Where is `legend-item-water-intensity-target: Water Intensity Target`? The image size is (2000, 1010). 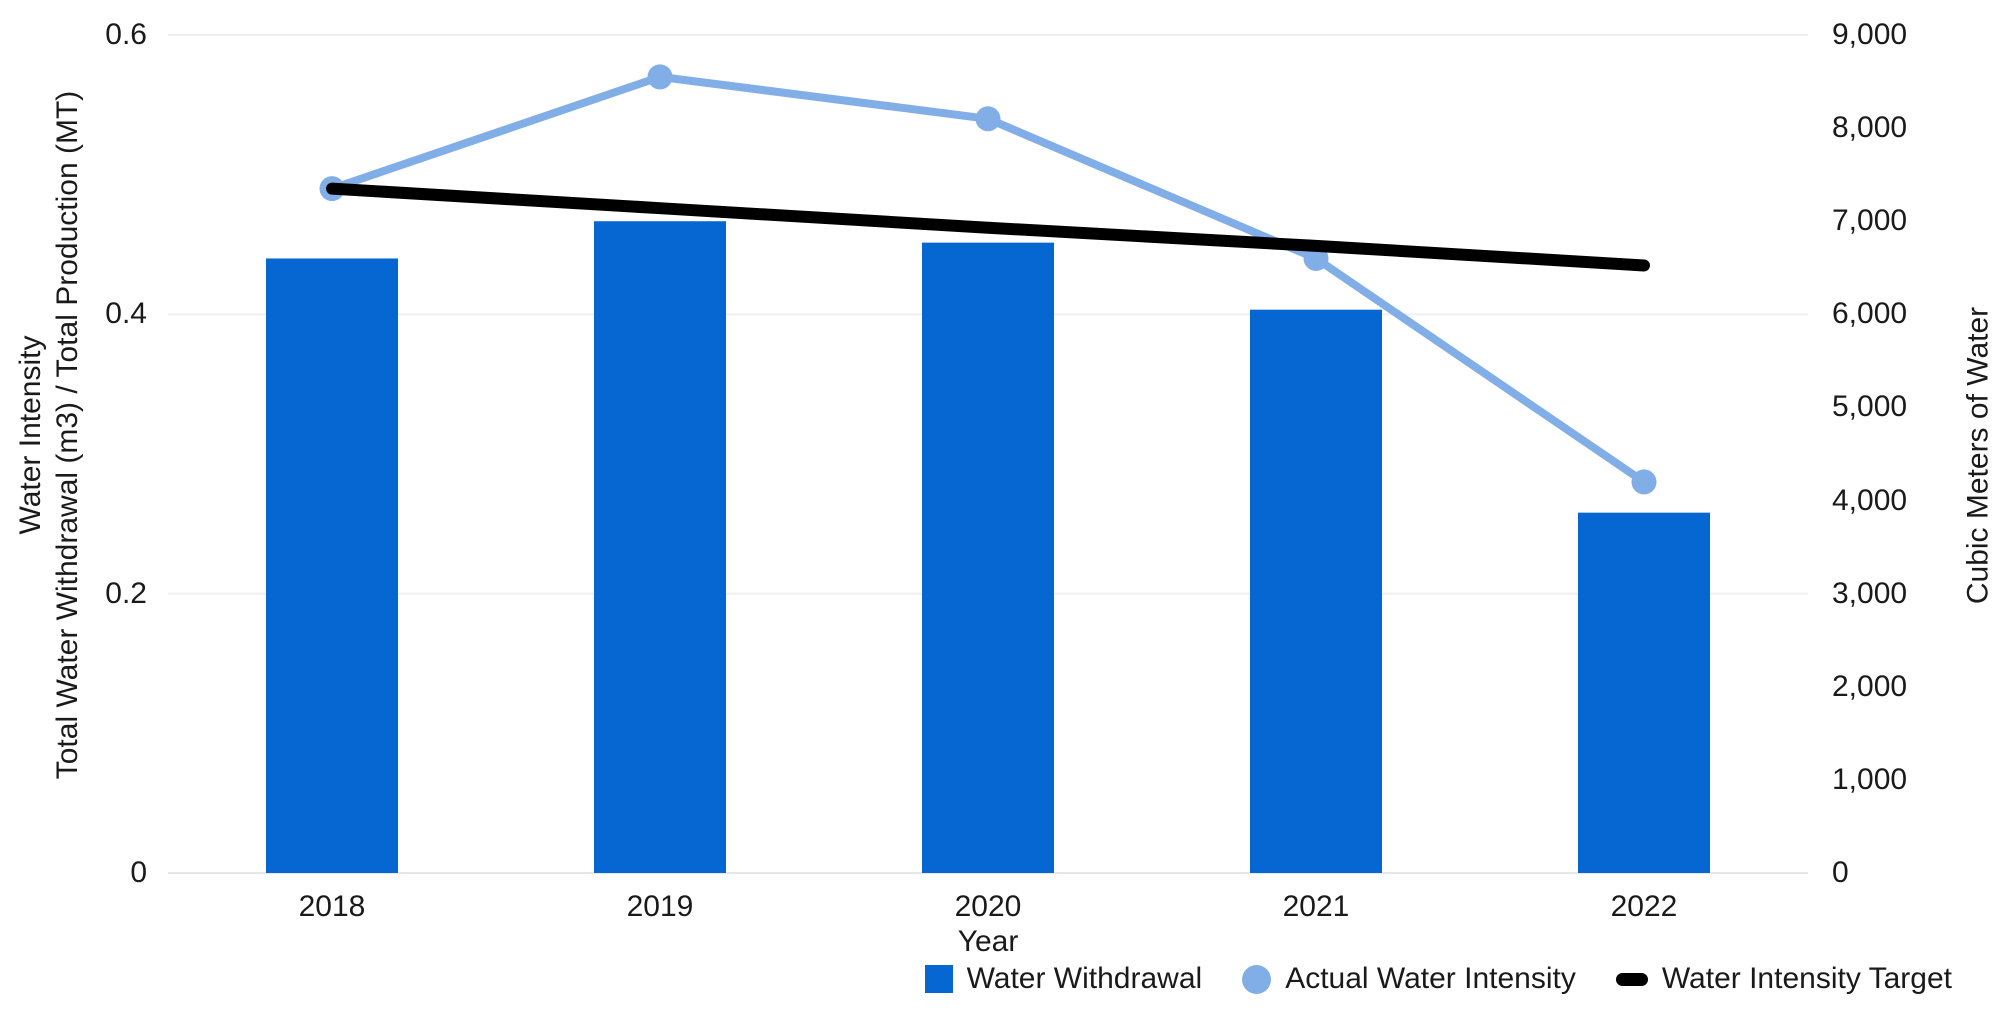
legend-item-water-intensity-target: Water Intensity Target is located at coordinates (1783, 979).